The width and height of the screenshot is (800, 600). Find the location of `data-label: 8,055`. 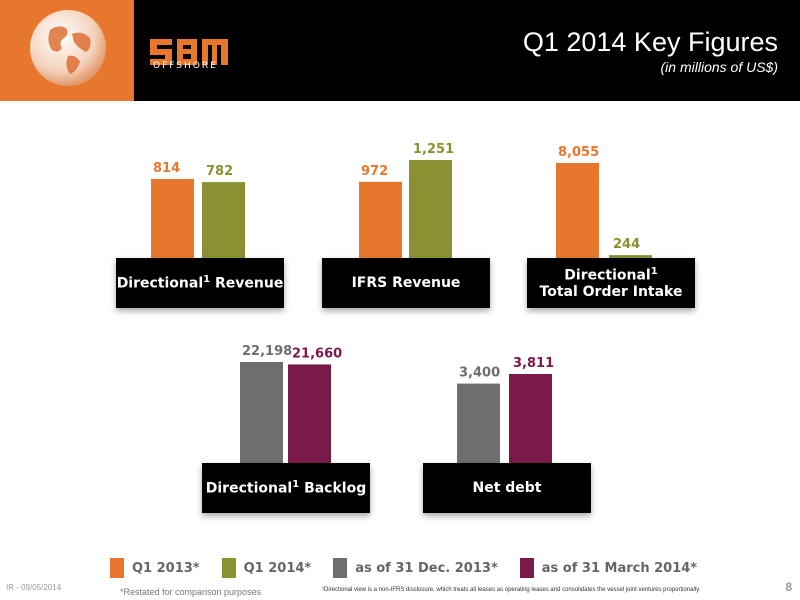

data-label: 8,055 is located at coordinates (578, 152).